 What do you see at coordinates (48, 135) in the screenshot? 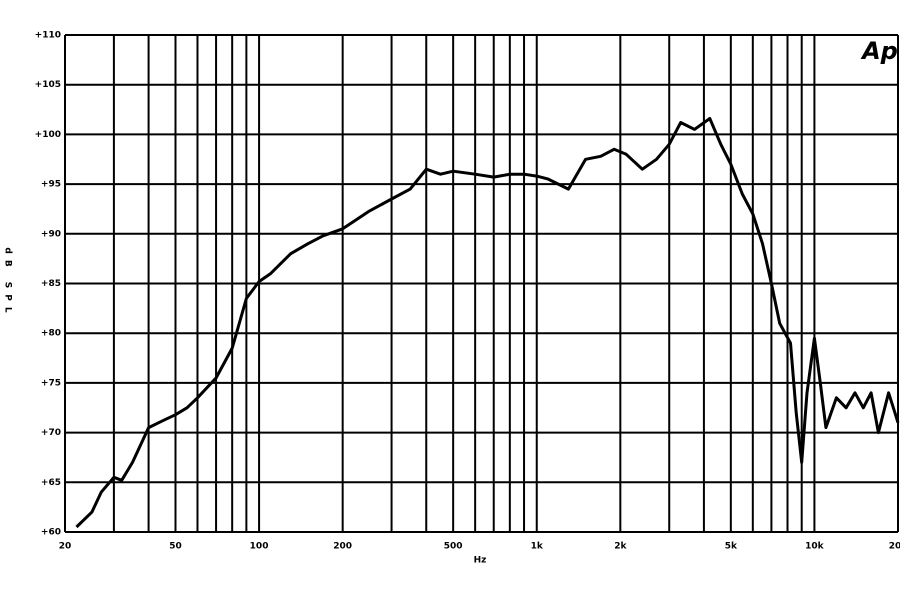
I see `y-tick-label: +100` at bounding box center [48, 135].